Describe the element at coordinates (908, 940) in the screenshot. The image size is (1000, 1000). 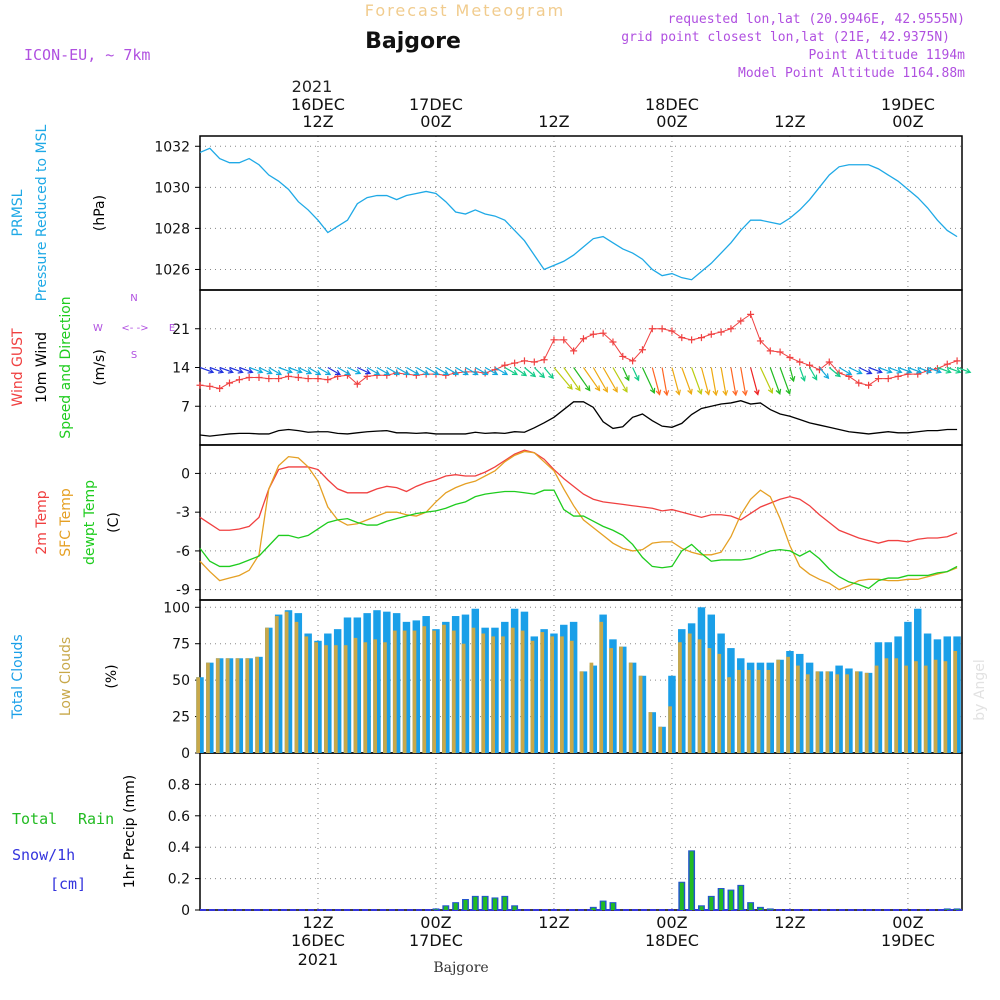
I see `bottom-date-label: 19DEC` at that location.